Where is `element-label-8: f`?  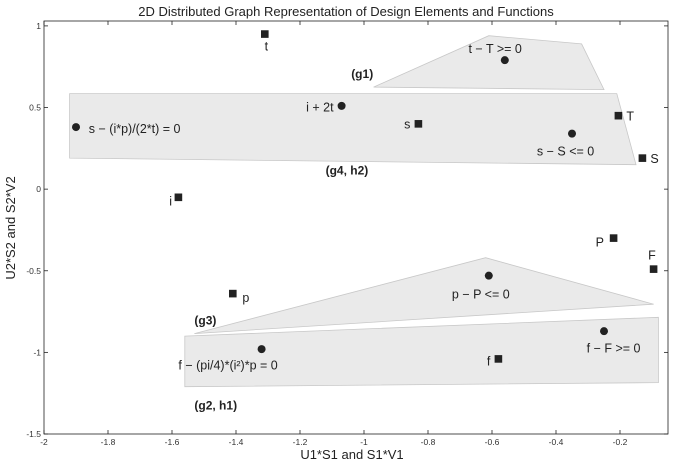 element-label-8: f is located at coordinates (489, 361).